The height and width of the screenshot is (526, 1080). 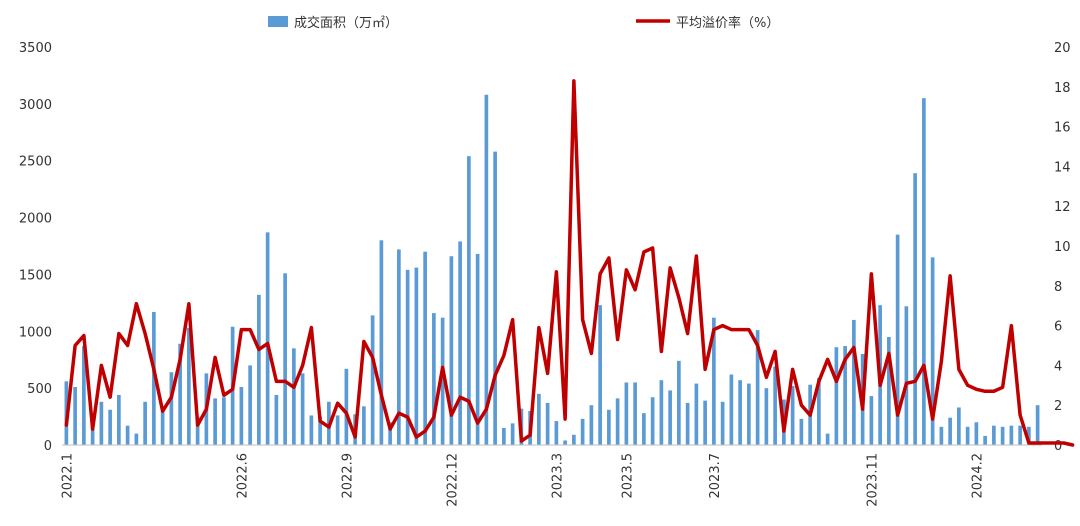 What do you see at coordinates (1058, 366) in the screenshot?
I see `y-right-tick-label: 4` at bounding box center [1058, 366].